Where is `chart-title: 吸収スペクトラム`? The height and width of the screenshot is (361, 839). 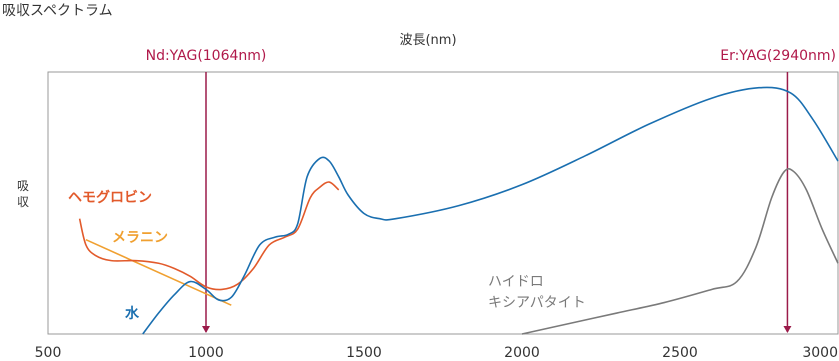 chart-title: 吸収スペクトラム is located at coordinates (57, 11).